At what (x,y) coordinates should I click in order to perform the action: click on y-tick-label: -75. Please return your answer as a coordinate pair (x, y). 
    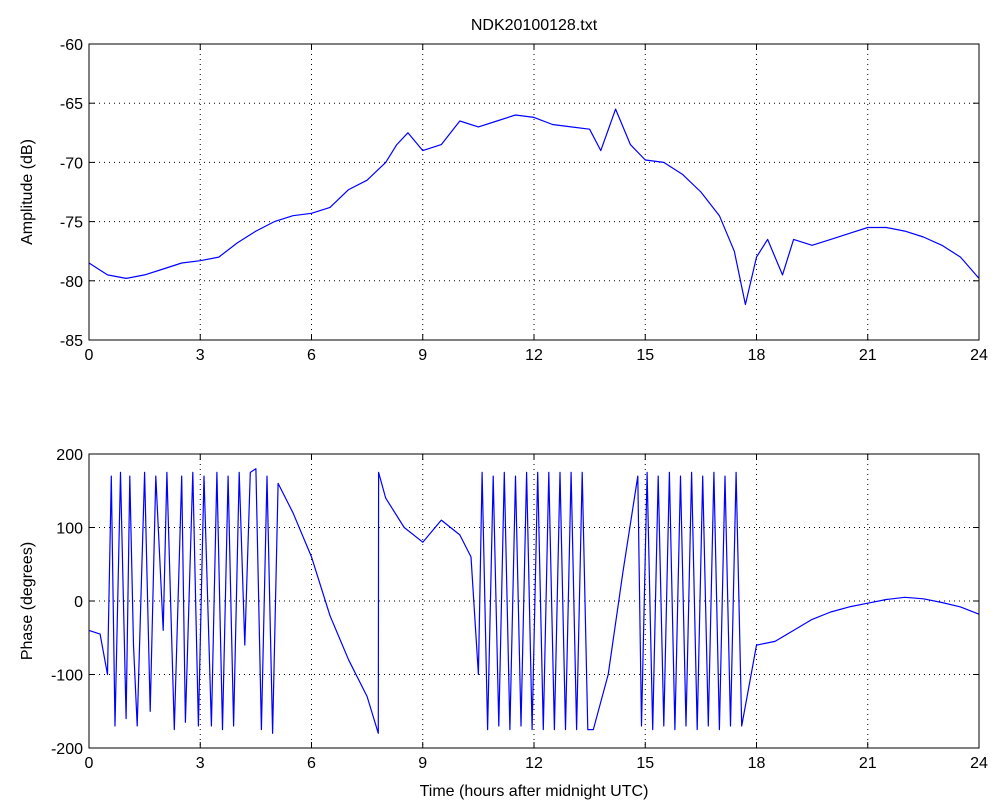
    Looking at the image, I should click on (71, 223).